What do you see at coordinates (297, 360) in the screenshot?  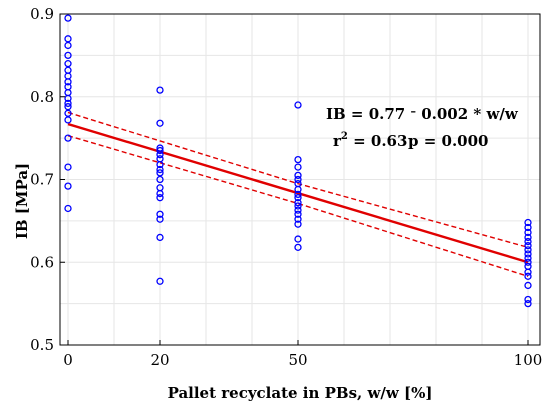 I see `x-tick-label: 50` at bounding box center [297, 360].